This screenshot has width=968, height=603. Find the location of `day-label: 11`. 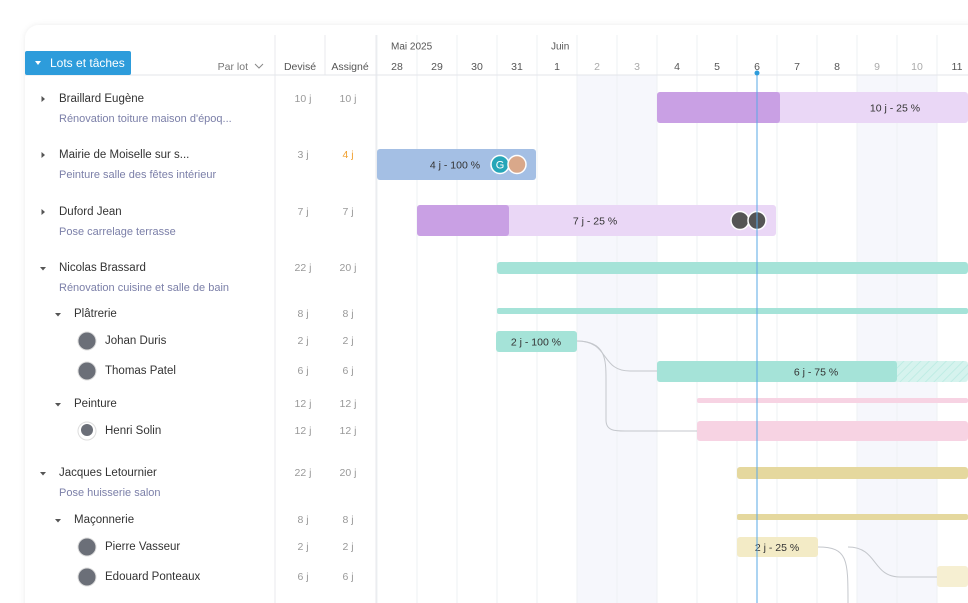

day-label: 11 is located at coordinates (957, 67).